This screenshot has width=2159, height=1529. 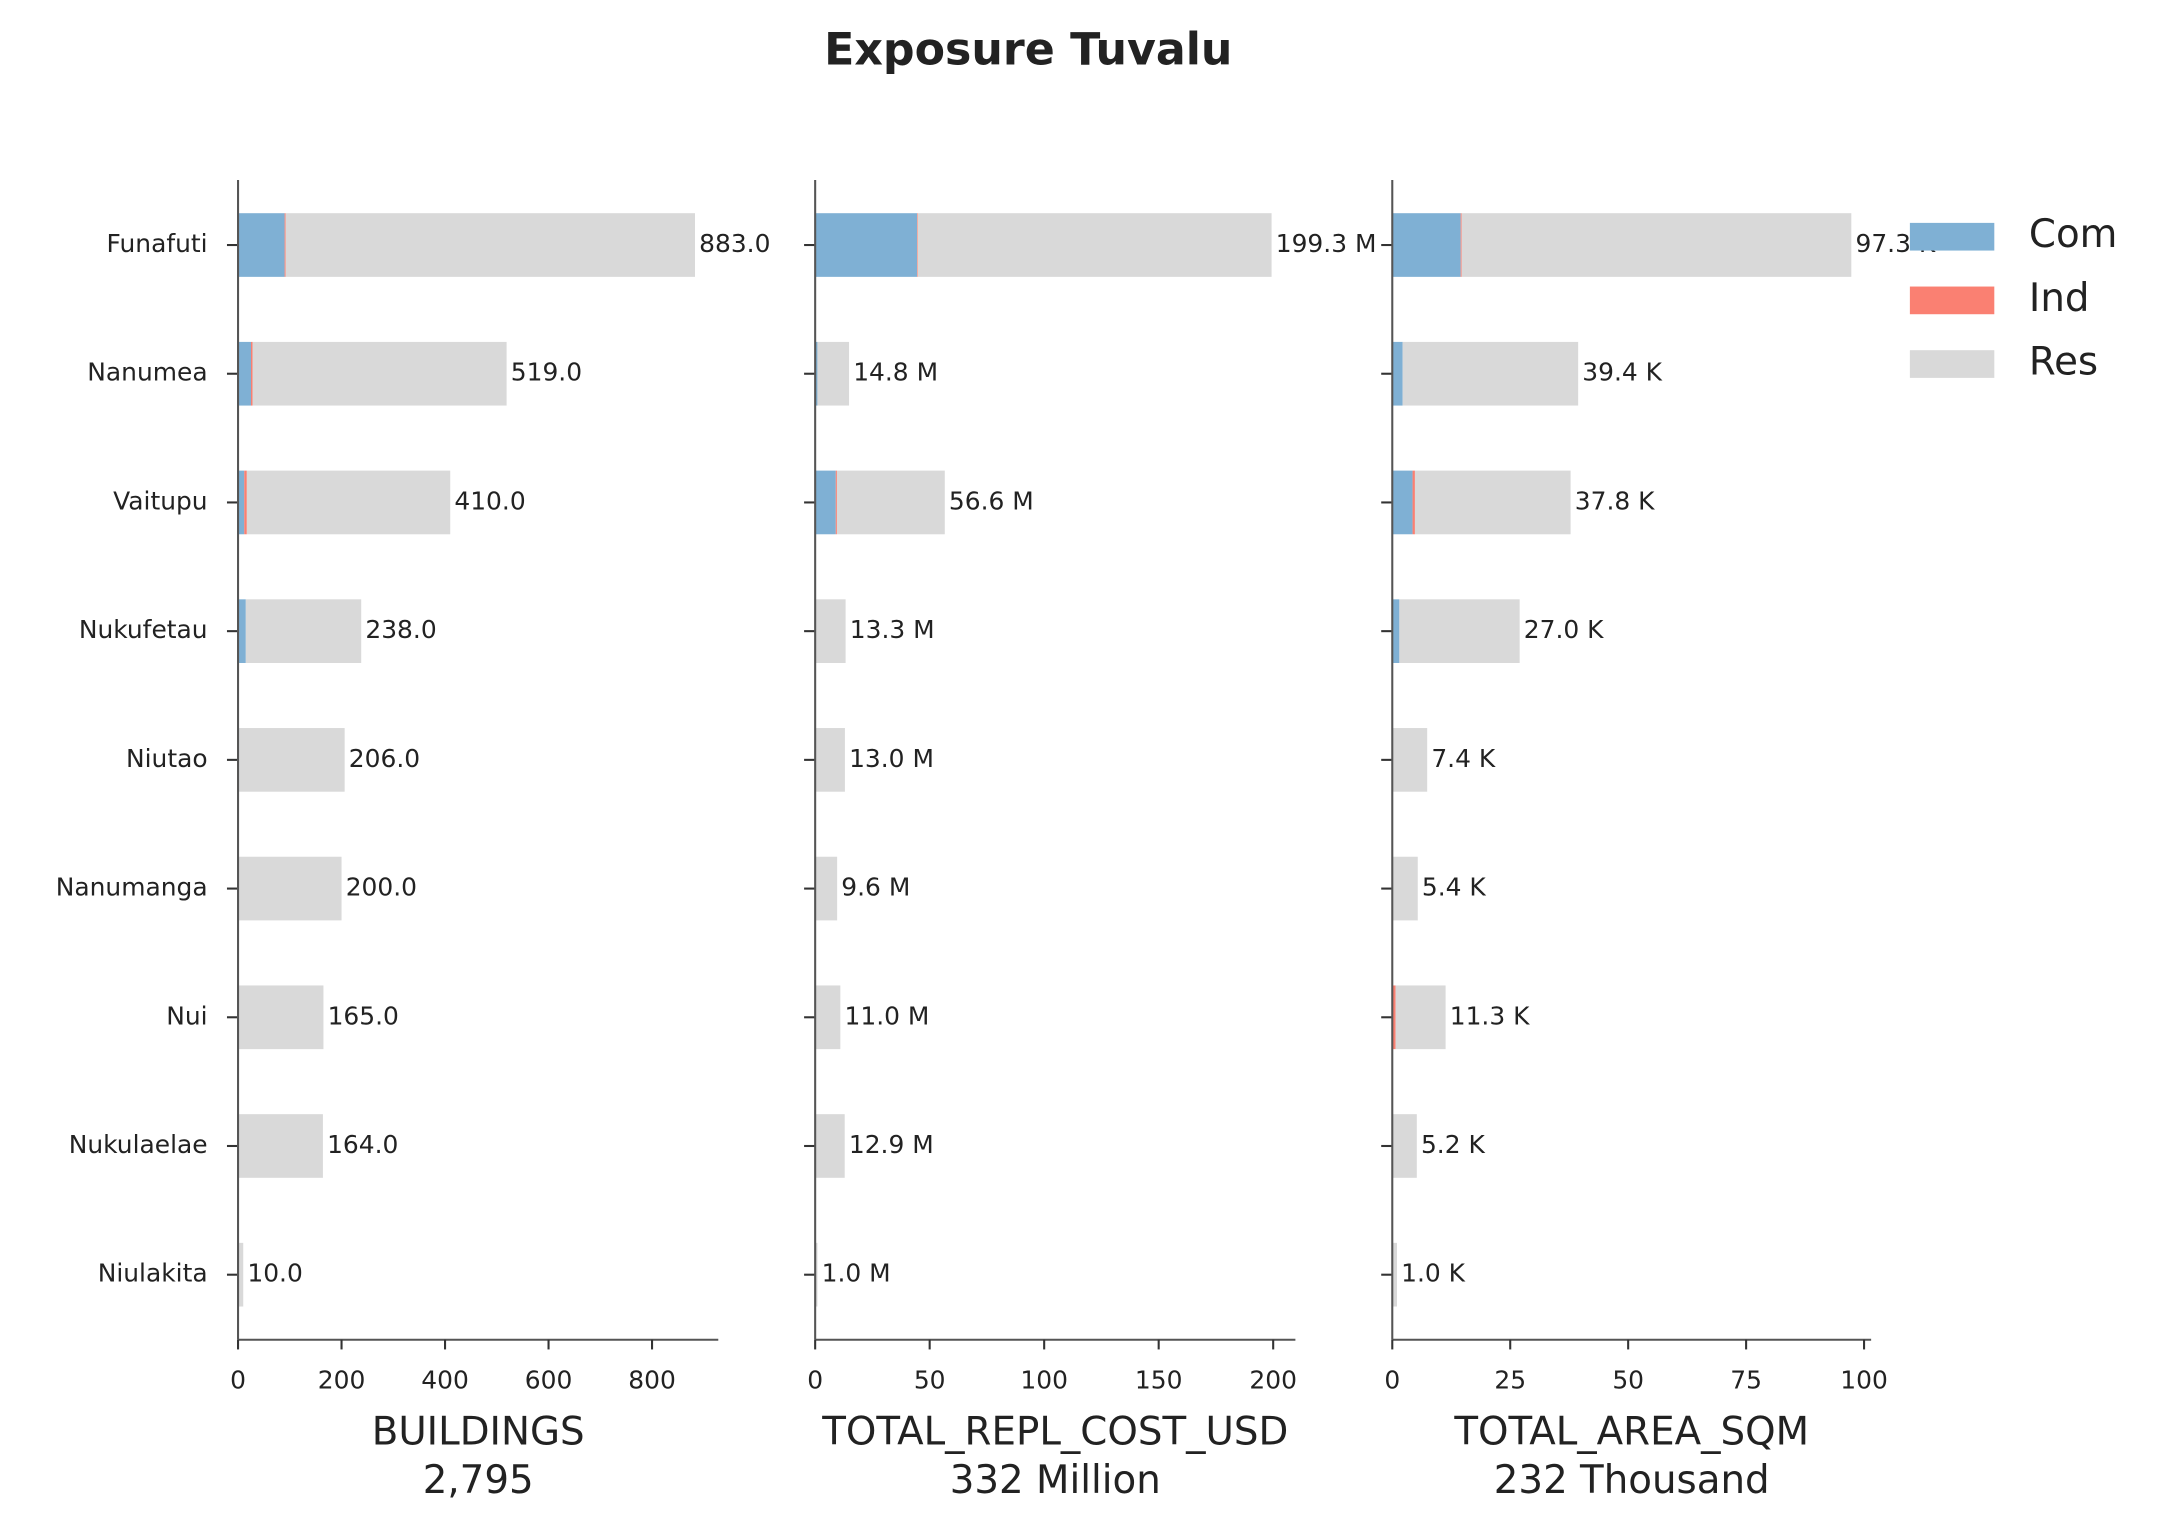 I want to click on y-tick-label: Nanumanga, so click(x=132, y=887).